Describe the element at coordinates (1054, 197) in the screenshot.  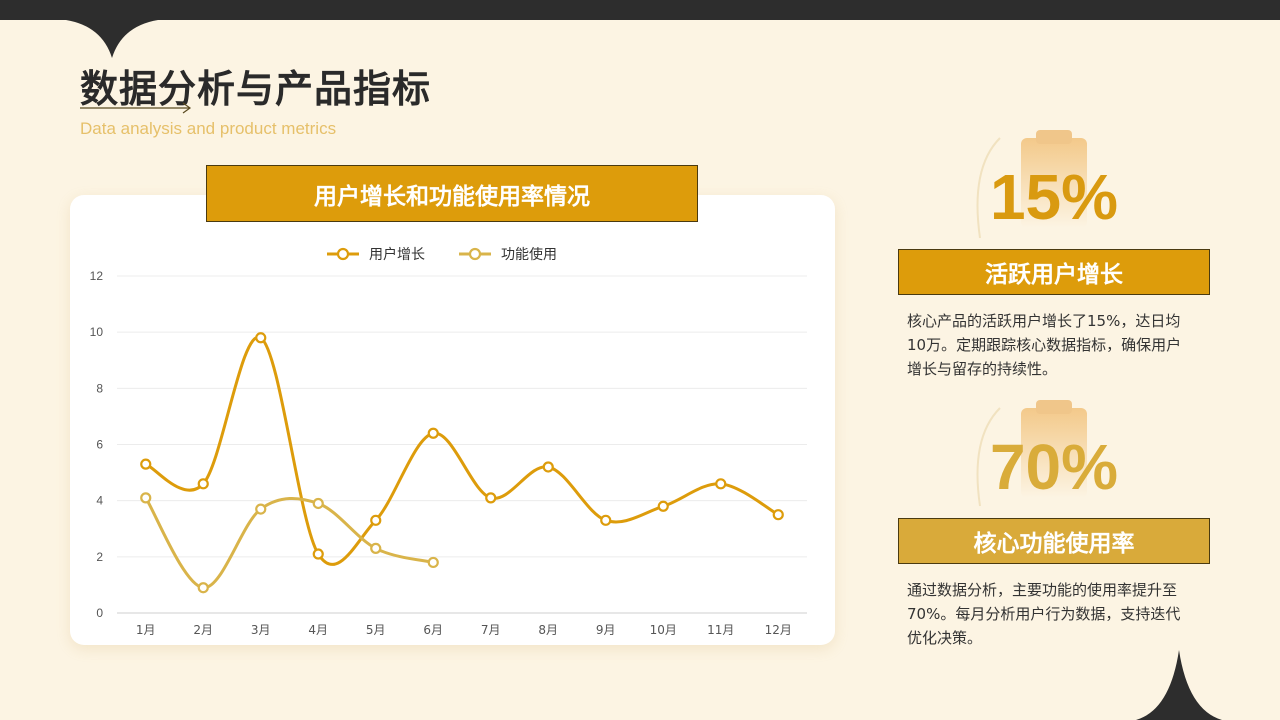
I see `metric-value-active-users: 15%` at that location.